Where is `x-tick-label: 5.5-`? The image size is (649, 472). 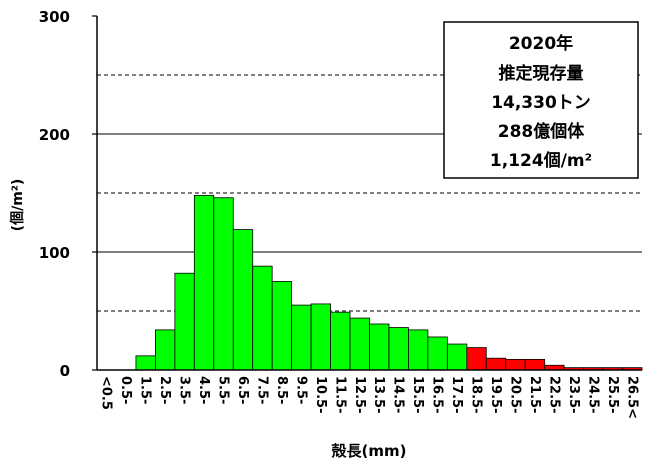
x-tick-label: 5.5- is located at coordinates (223, 390).